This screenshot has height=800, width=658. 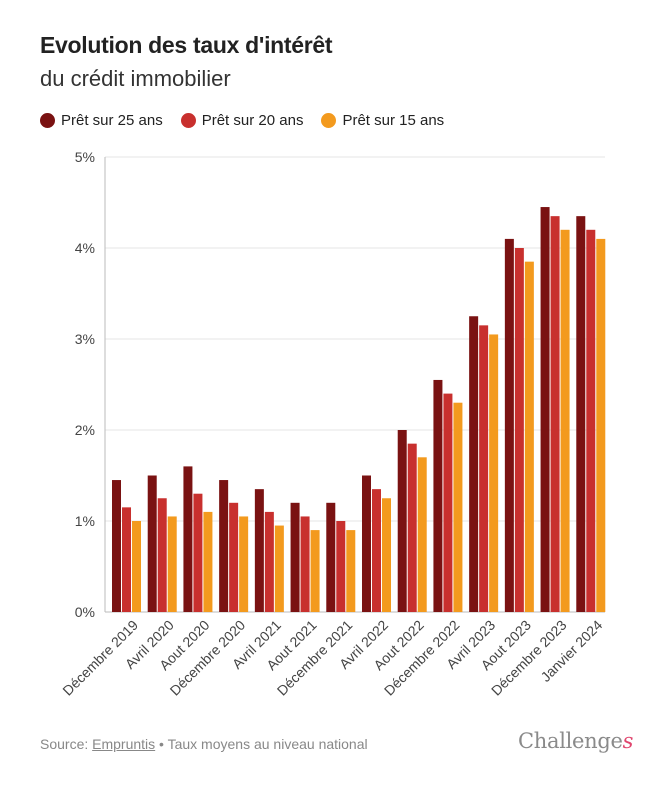 I want to click on source-suffix: • Taux moyens au niveau national, so click(x=261, y=744).